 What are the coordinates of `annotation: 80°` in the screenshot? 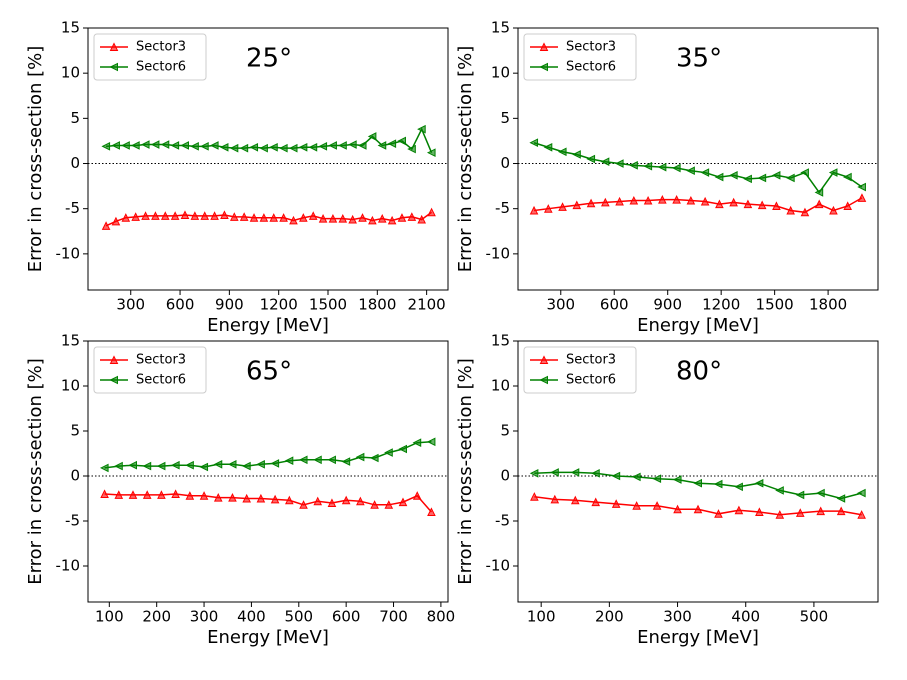 It's located at (699, 372).